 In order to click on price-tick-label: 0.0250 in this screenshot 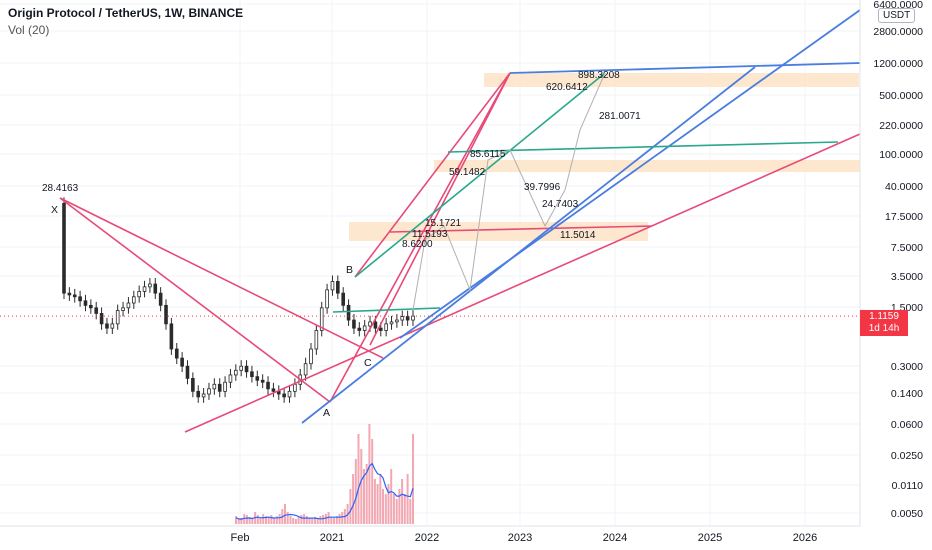, I will do `click(907, 456)`.